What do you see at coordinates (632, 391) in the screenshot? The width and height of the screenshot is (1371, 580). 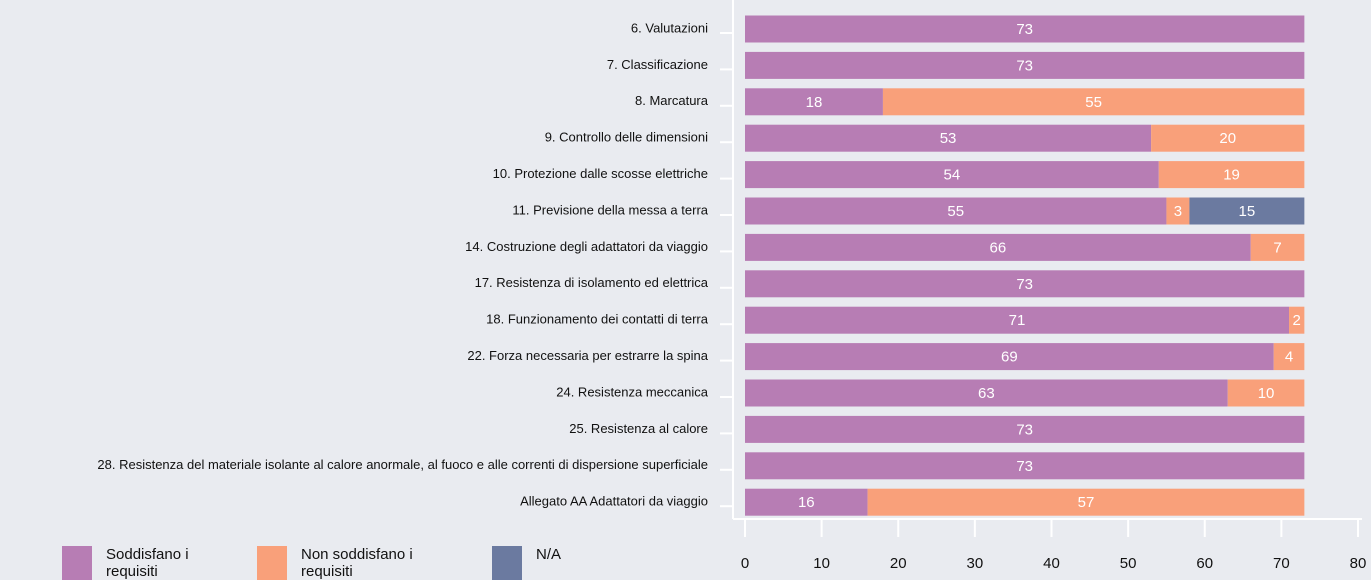 I see `y-tick-label: 24. Resistenza meccanica` at bounding box center [632, 391].